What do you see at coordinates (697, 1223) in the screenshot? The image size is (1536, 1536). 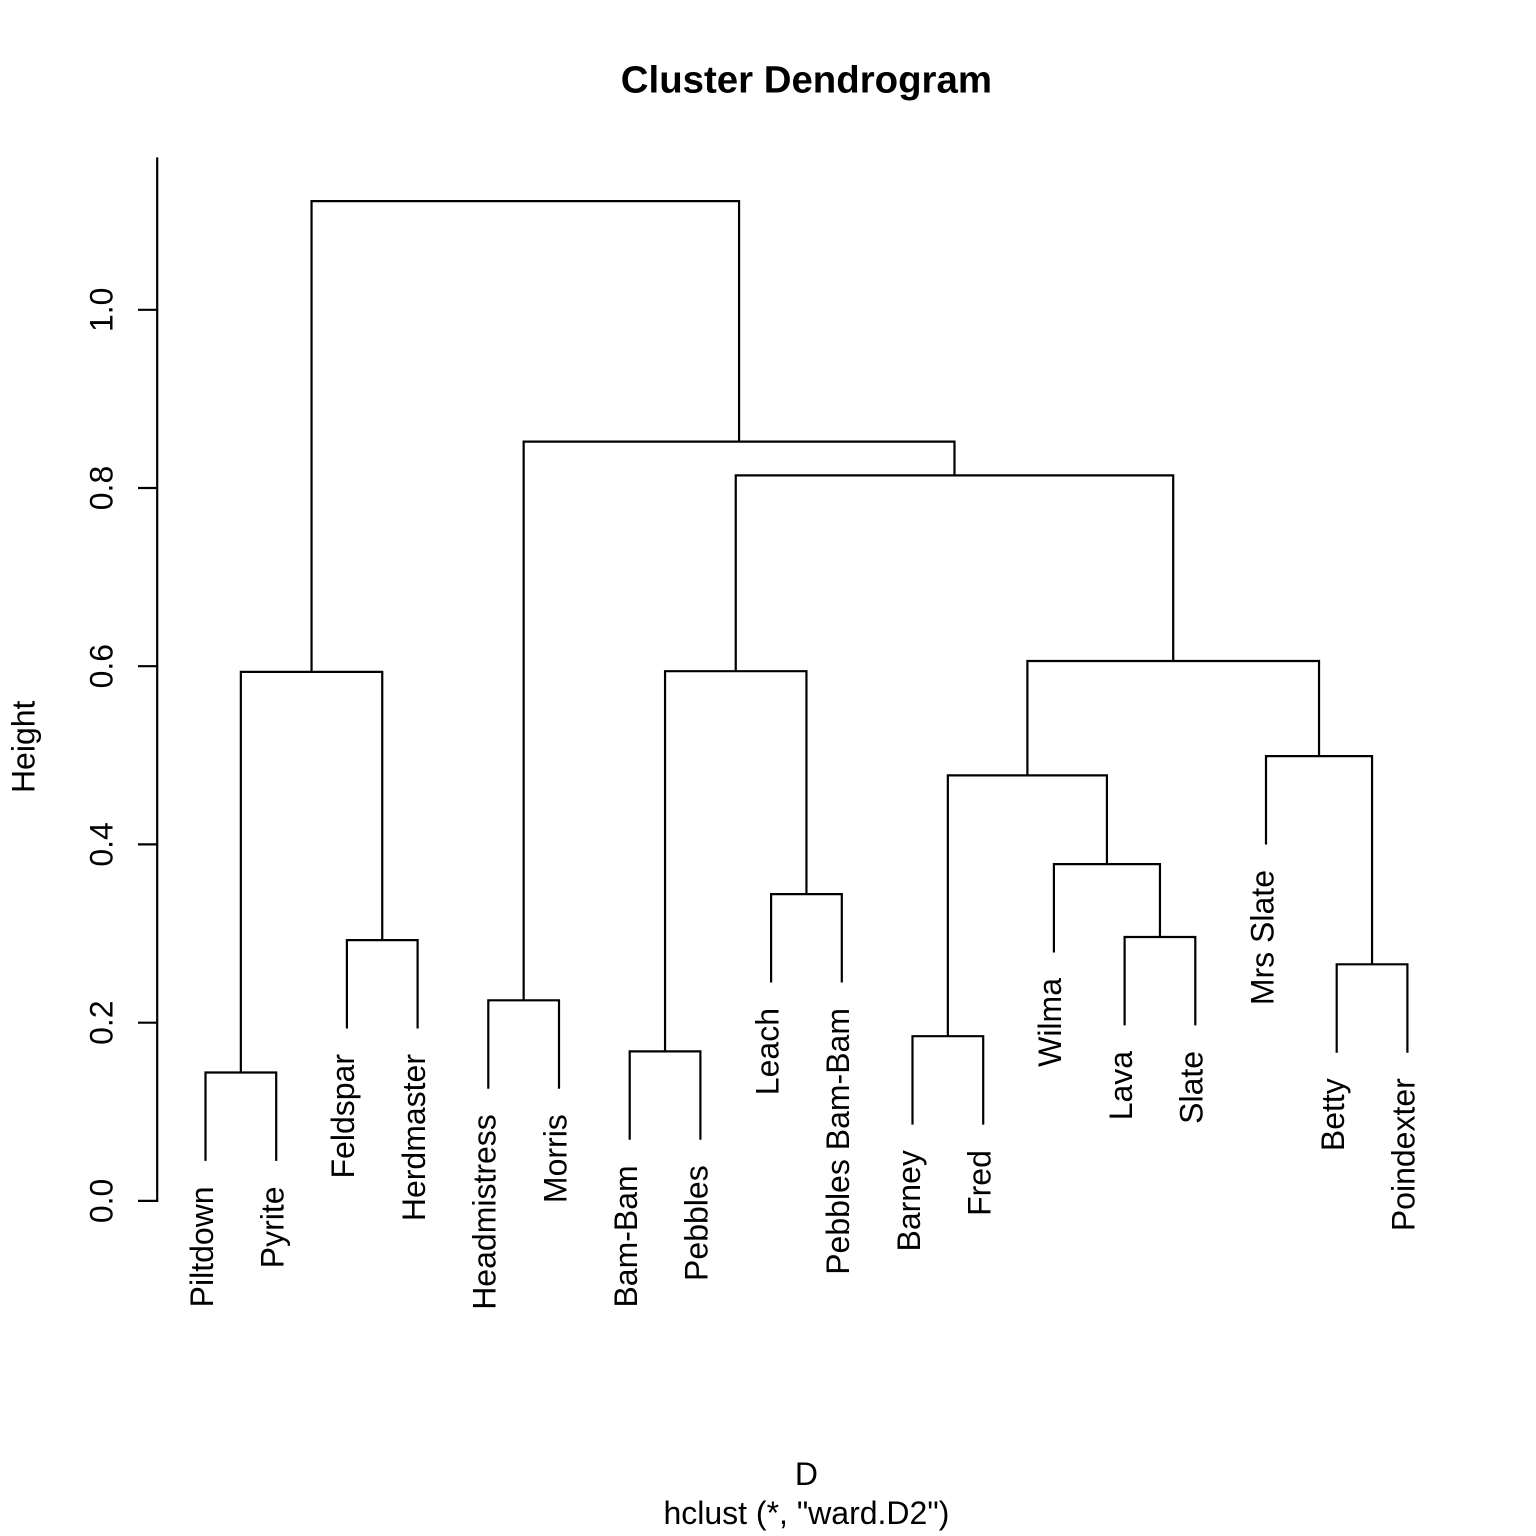 I see `svg-text: Pebbles` at bounding box center [697, 1223].